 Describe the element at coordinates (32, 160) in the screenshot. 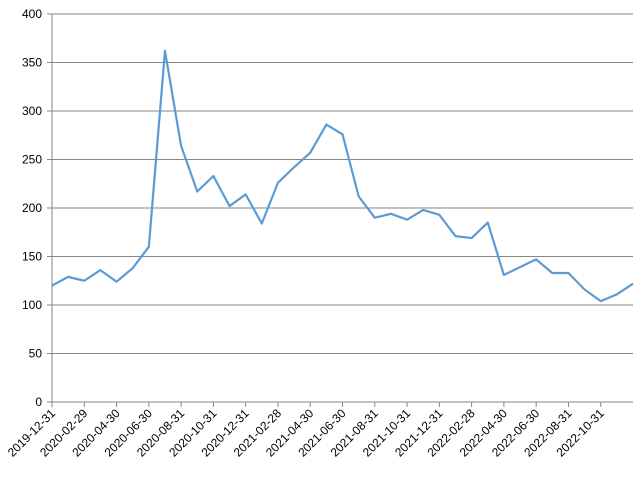

I see `y-tick-label: 250` at that location.